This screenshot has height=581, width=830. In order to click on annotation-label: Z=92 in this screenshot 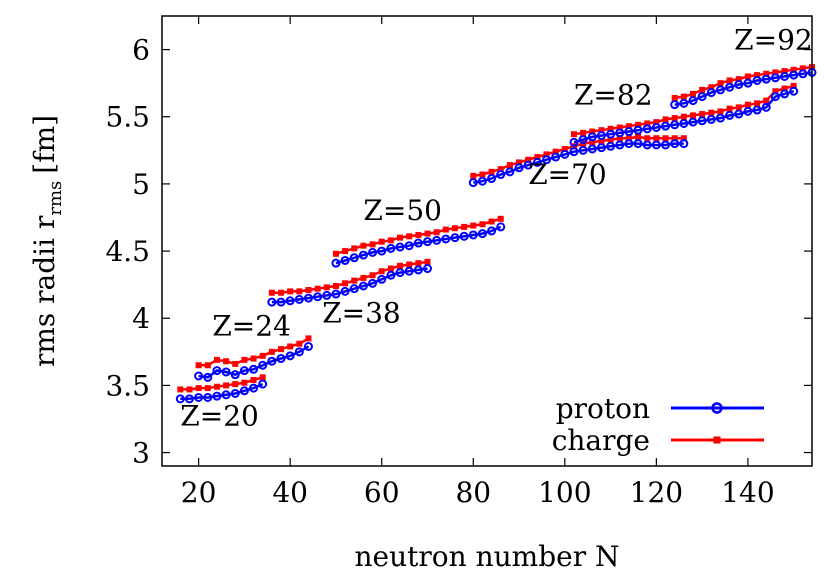, I will do `click(773, 40)`.